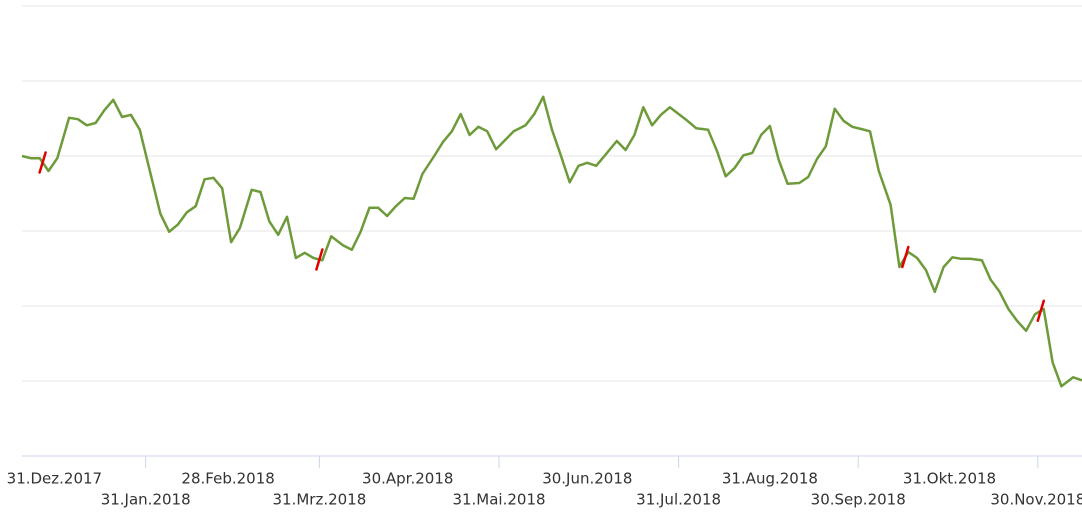 This screenshot has height=516, width=1082. I want to click on x-tick-label: 31.Dez.2017, so click(54, 479).